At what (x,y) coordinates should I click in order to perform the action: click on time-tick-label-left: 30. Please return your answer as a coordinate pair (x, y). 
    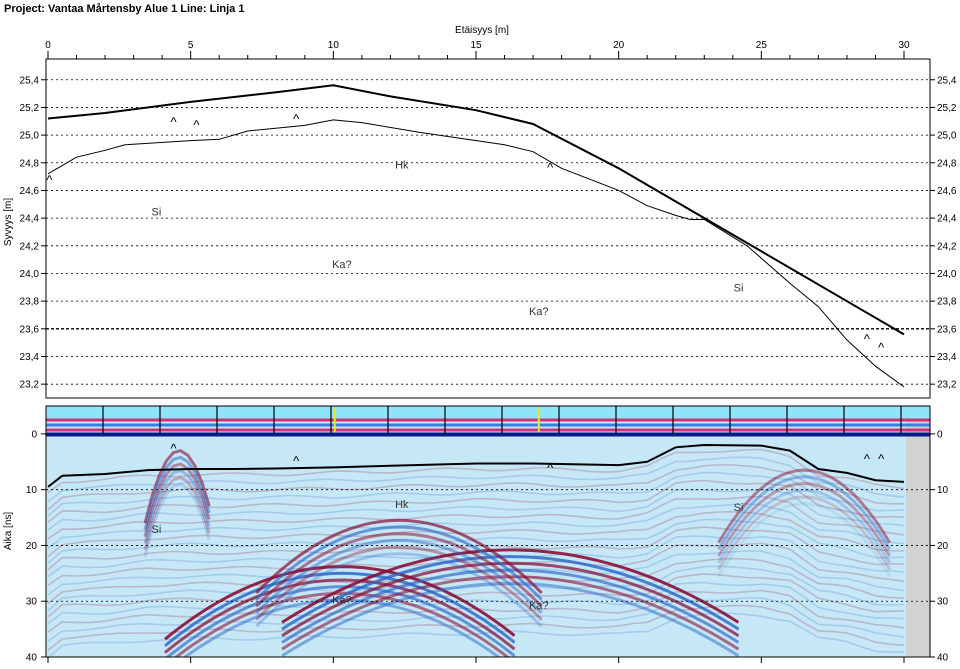
    Looking at the image, I should click on (32, 602).